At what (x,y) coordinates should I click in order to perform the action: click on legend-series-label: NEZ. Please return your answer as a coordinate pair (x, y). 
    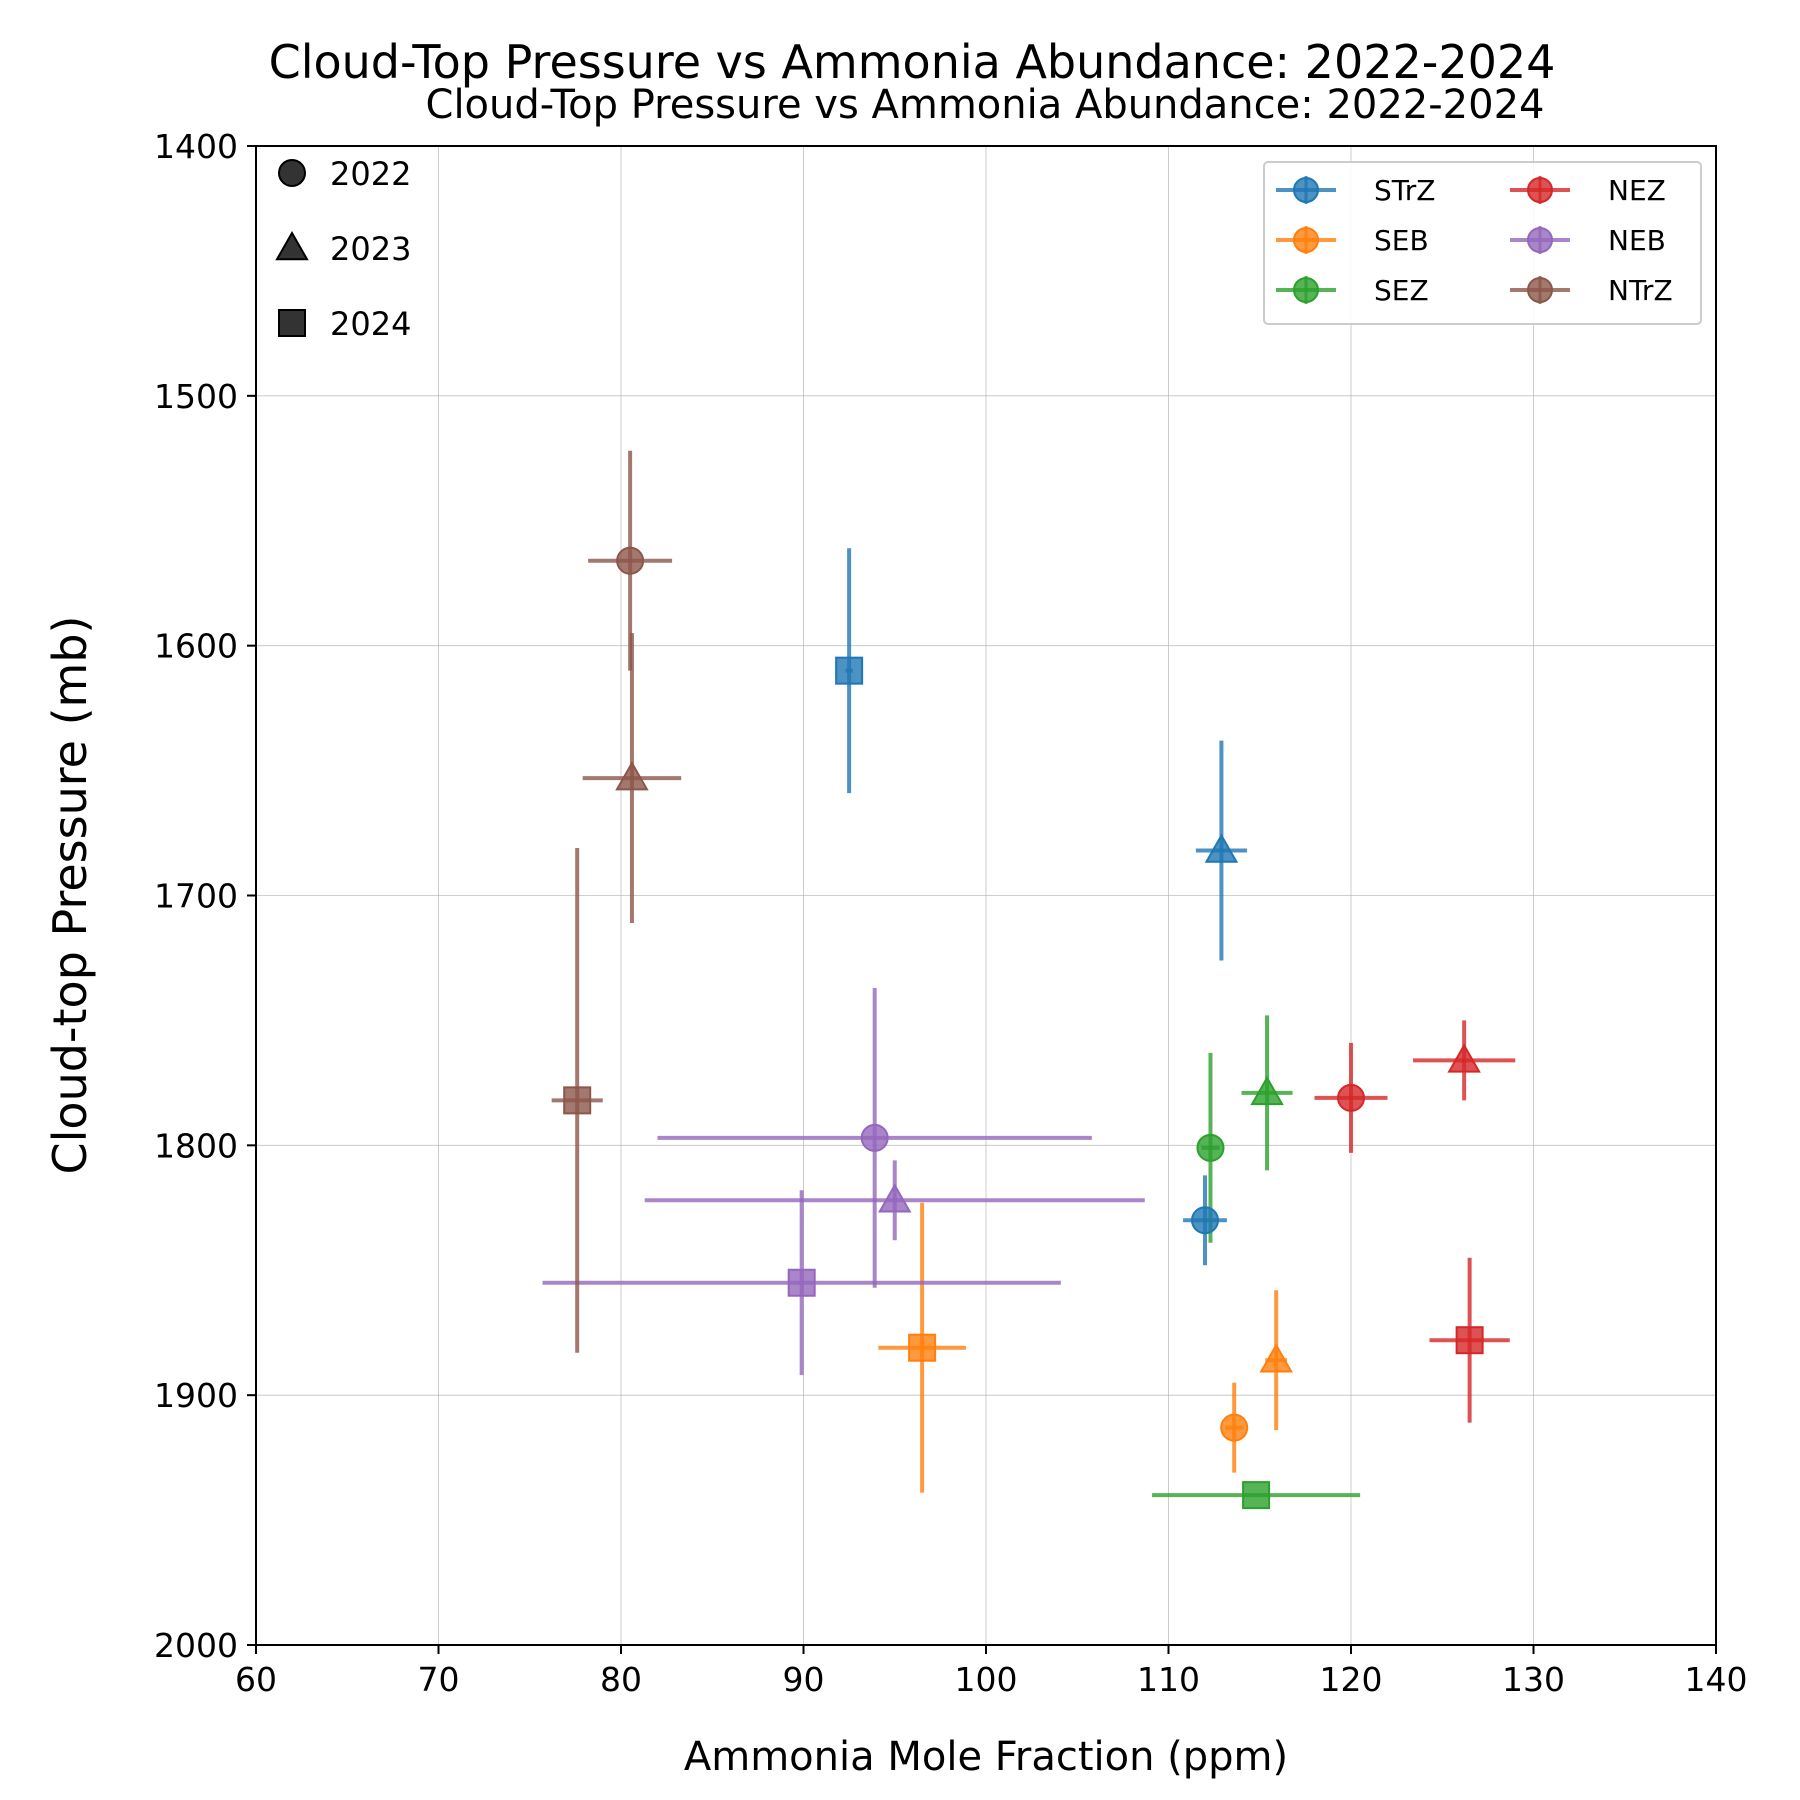
    Looking at the image, I should click on (1637, 190).